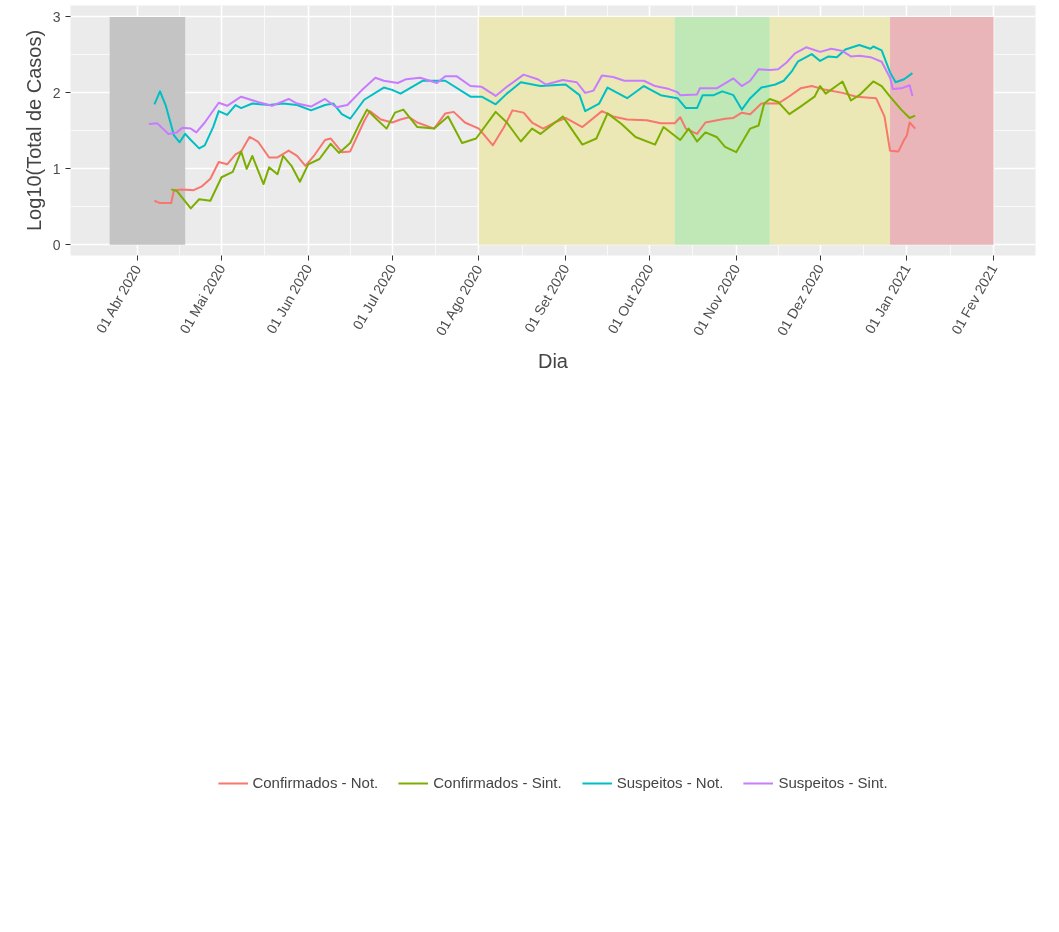  I want to click on x-tick-label: 01 Ago 2020, so click(459, 300).